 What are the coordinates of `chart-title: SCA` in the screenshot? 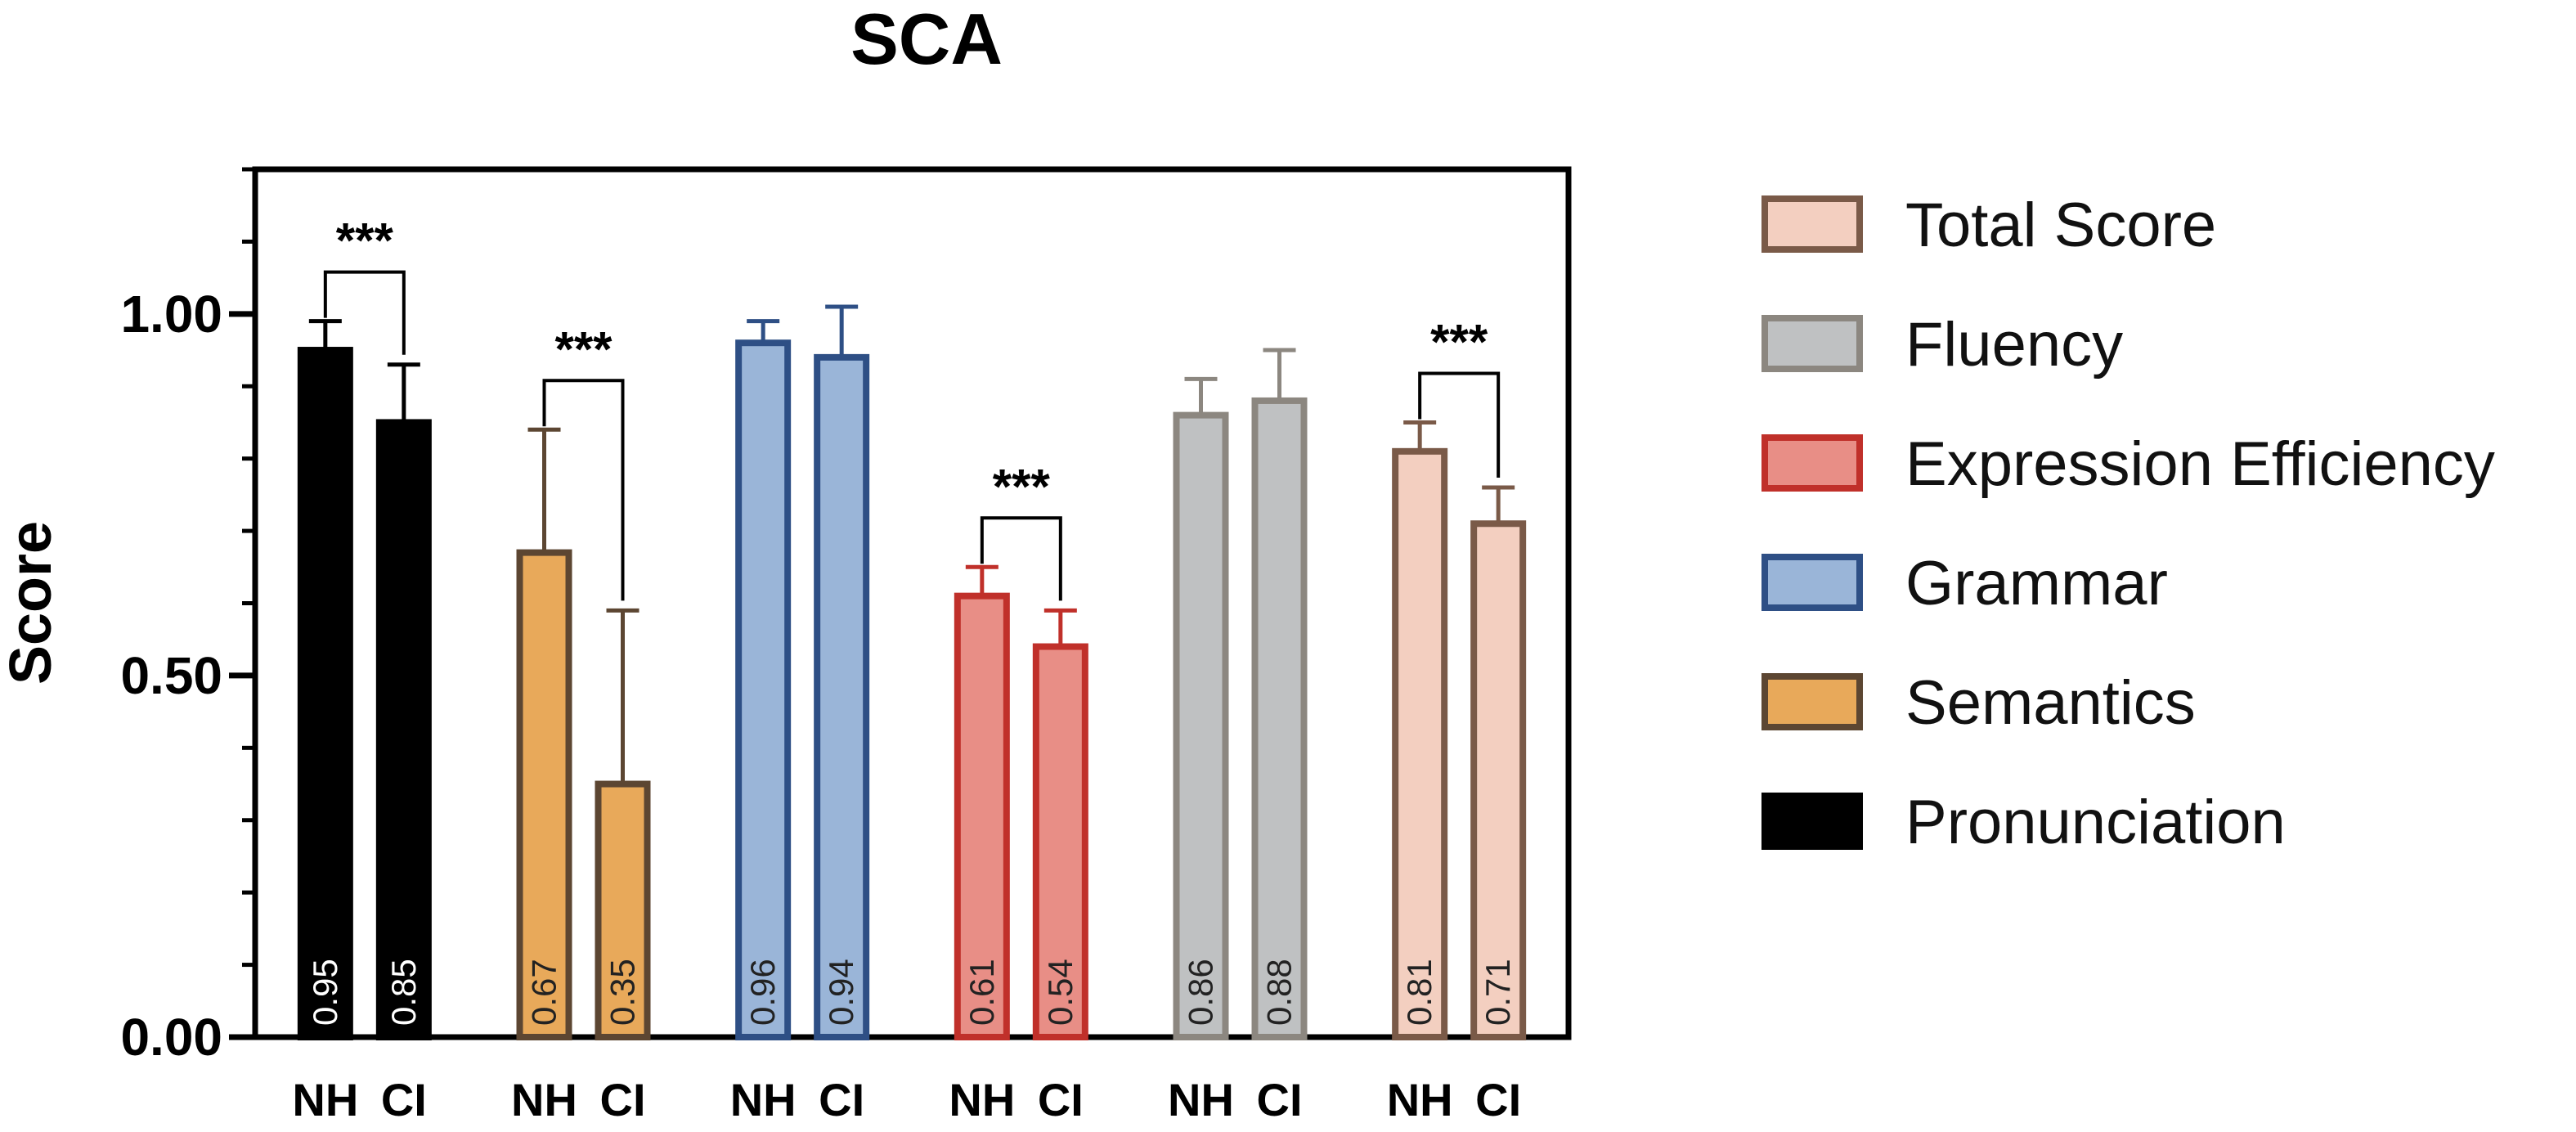 It's located at (927, 39).